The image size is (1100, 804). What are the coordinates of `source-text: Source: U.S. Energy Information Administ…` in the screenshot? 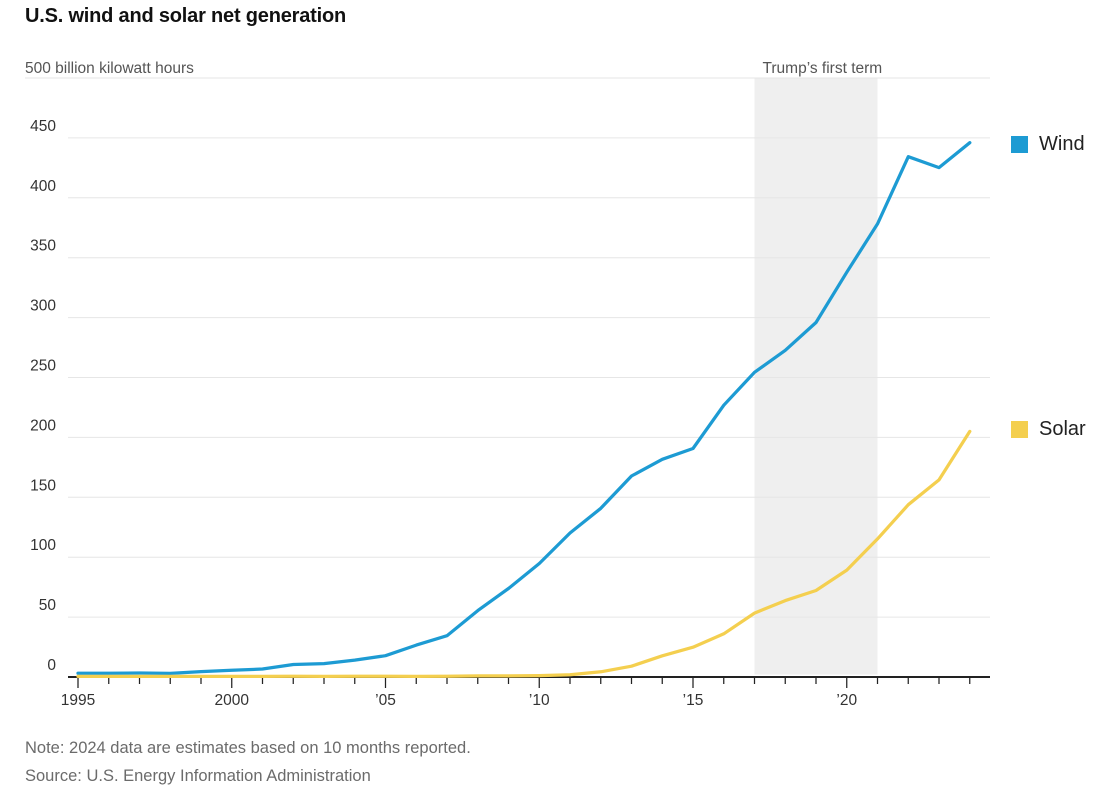 It's located at (198, 775).